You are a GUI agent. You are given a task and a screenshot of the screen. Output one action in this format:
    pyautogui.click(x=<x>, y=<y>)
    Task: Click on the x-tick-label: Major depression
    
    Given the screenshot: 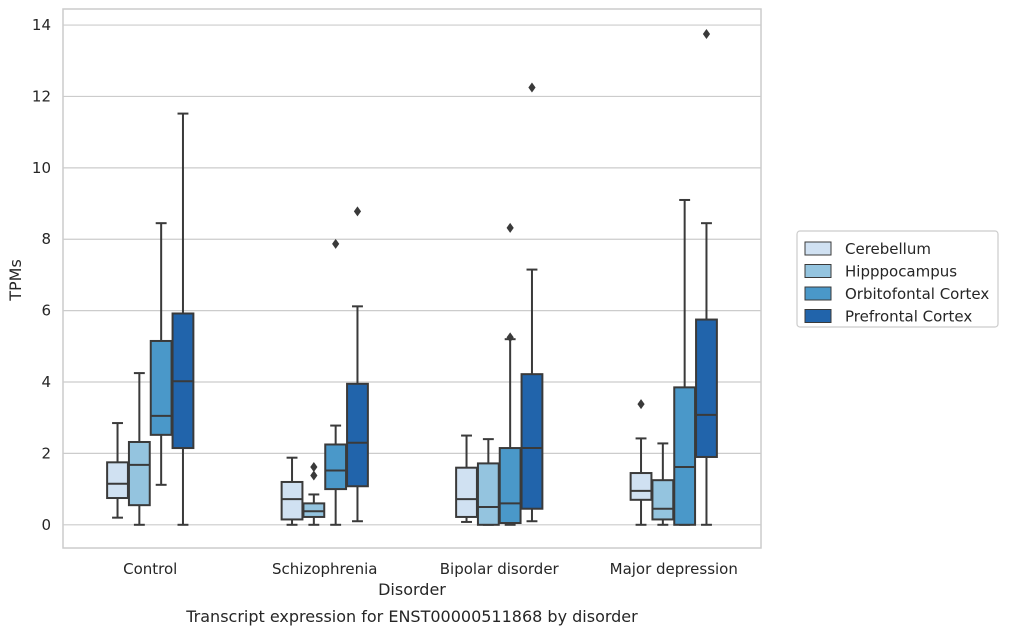 What is the action you would take?
    pyautogui.click(x=674, y=569)
    